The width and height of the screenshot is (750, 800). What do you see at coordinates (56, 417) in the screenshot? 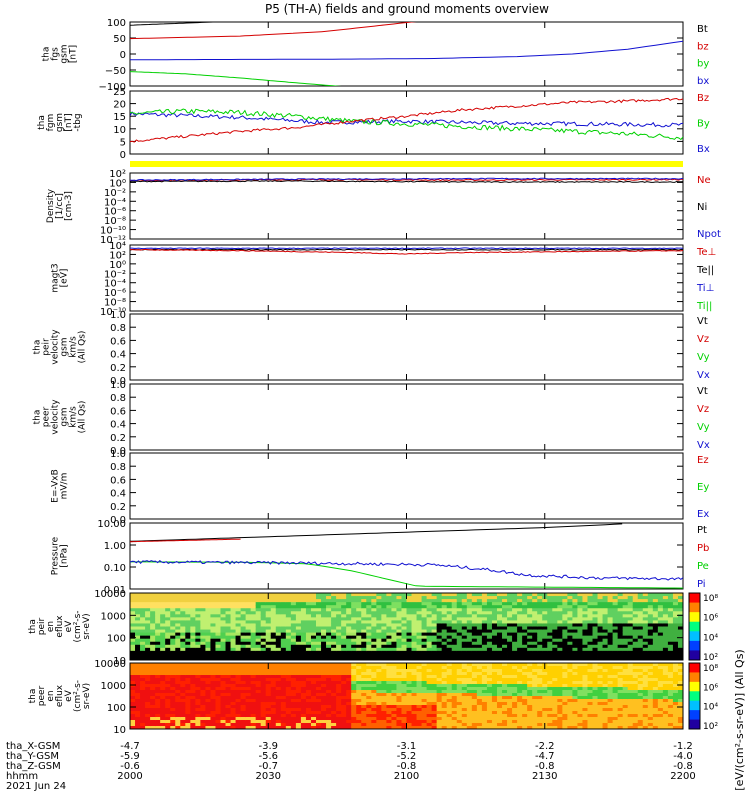
I see `y-axis-label: velocity` at bounding box center [56, 417].